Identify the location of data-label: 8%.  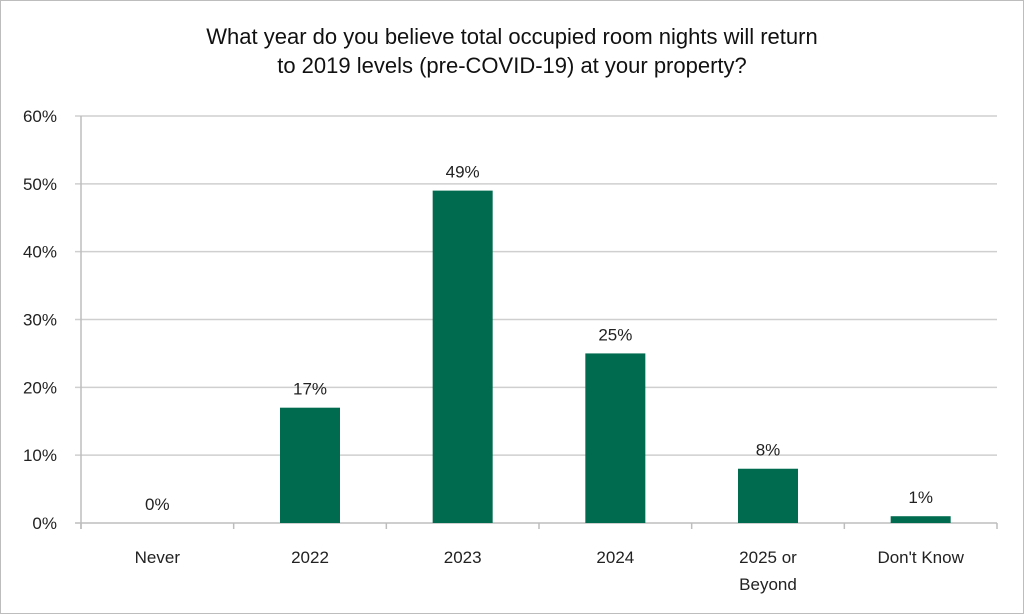
(768, 450).